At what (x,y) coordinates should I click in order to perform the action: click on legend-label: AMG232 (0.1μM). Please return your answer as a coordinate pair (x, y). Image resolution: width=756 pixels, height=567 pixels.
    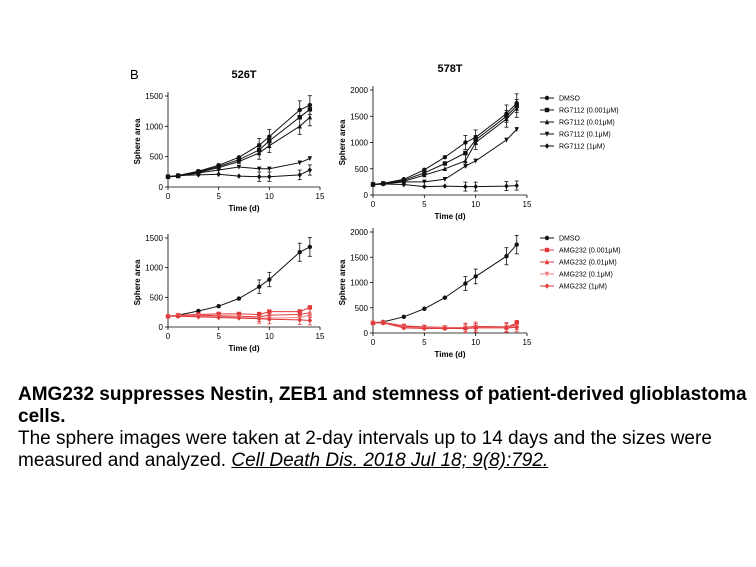
    Looking at the image, I should click on (586, 275).